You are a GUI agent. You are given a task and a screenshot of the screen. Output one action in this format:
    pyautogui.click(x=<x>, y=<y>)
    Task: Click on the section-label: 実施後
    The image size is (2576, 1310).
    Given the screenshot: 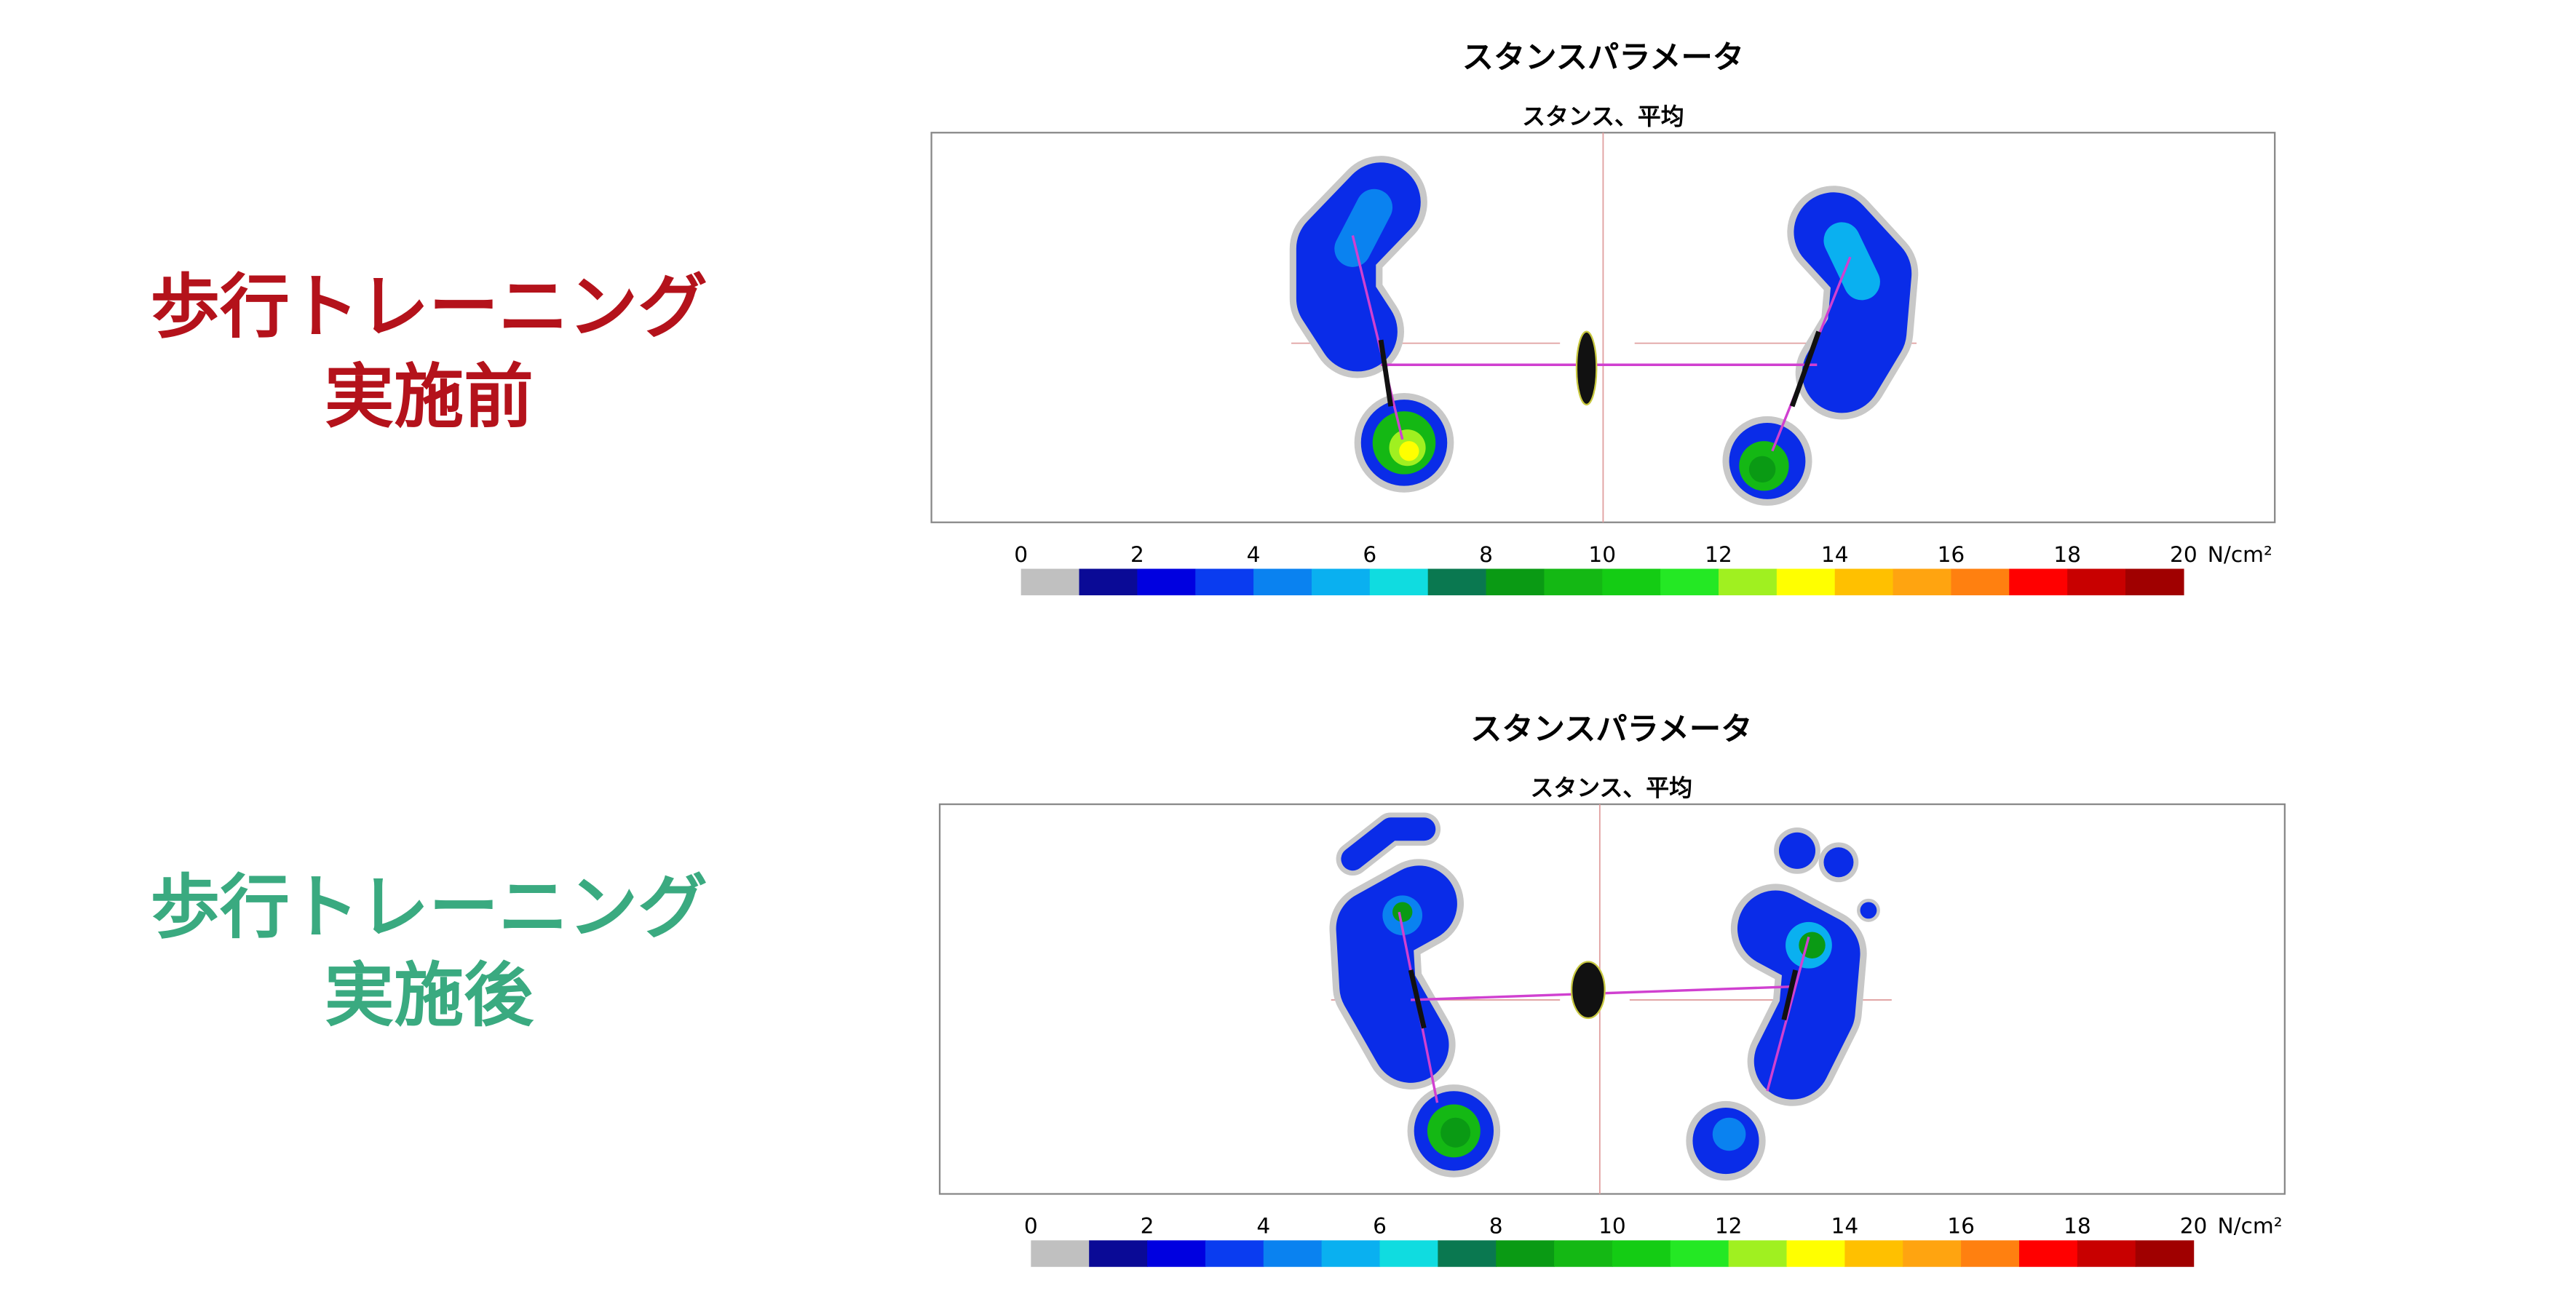 What is the action you would take?
    pyautogui.click(x=429, y=995)
    